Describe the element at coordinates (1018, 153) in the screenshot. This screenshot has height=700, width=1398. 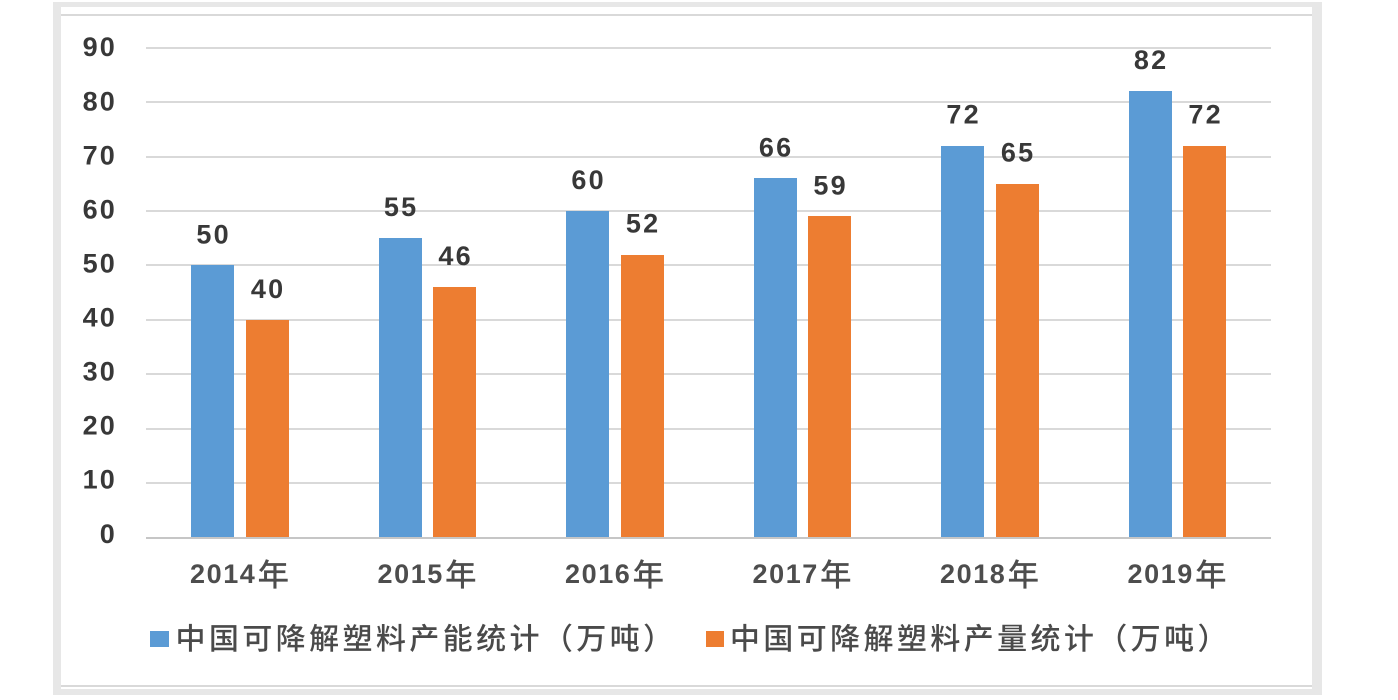
I see `svg-text: 65` at that location.